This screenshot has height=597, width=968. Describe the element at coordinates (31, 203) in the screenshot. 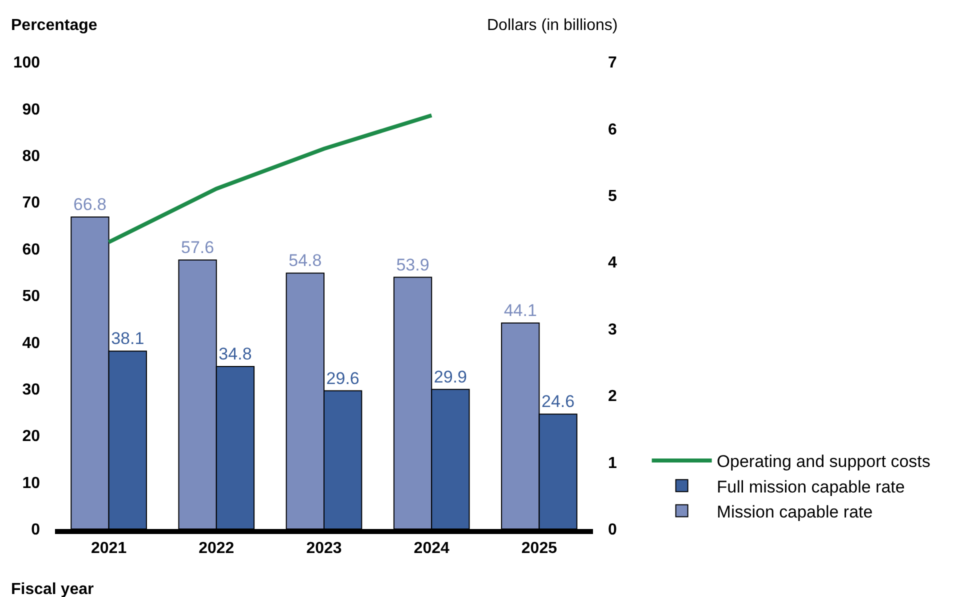

I see `y-tick-label: 70` at that location.